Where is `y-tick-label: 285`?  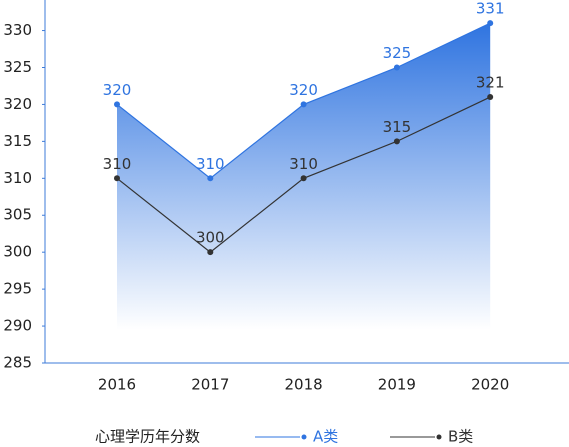 y-tick-label: 285 is located at coordinates (17, 363).